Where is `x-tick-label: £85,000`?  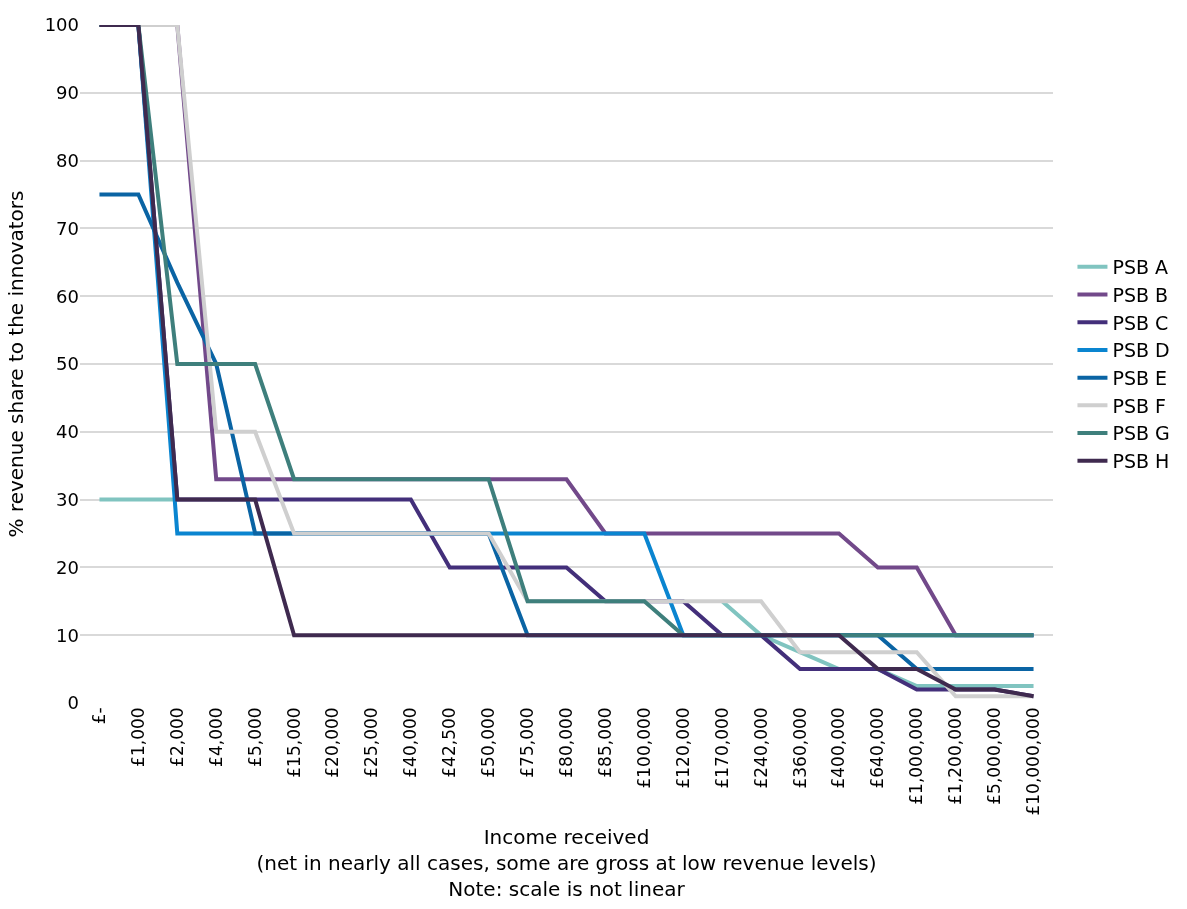 x-tick-label: £85,000 is located at coordinates (604, 742).